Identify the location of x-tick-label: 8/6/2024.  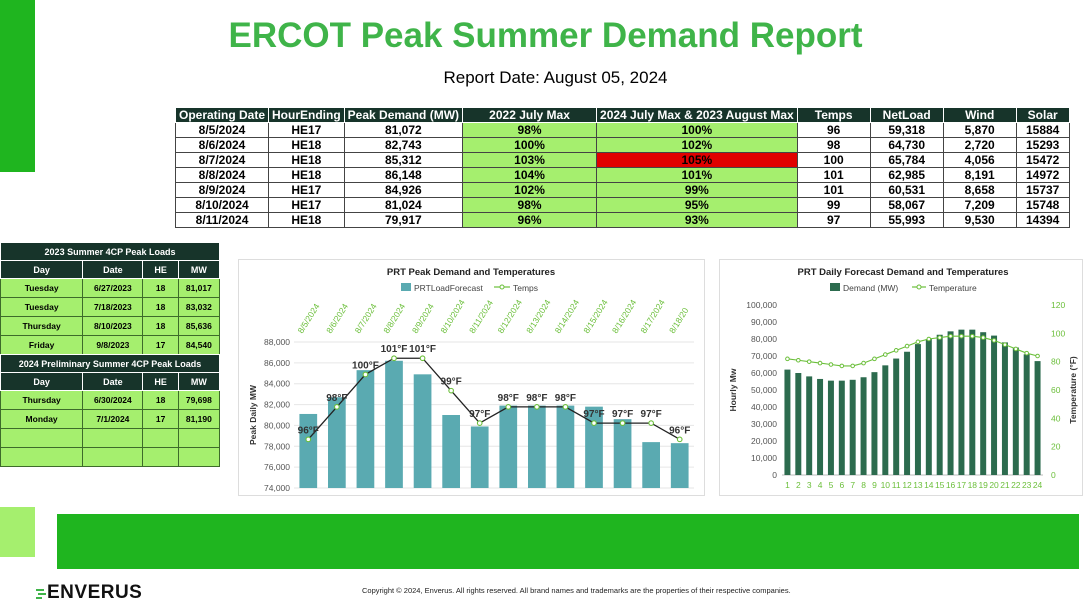
(337, 318).